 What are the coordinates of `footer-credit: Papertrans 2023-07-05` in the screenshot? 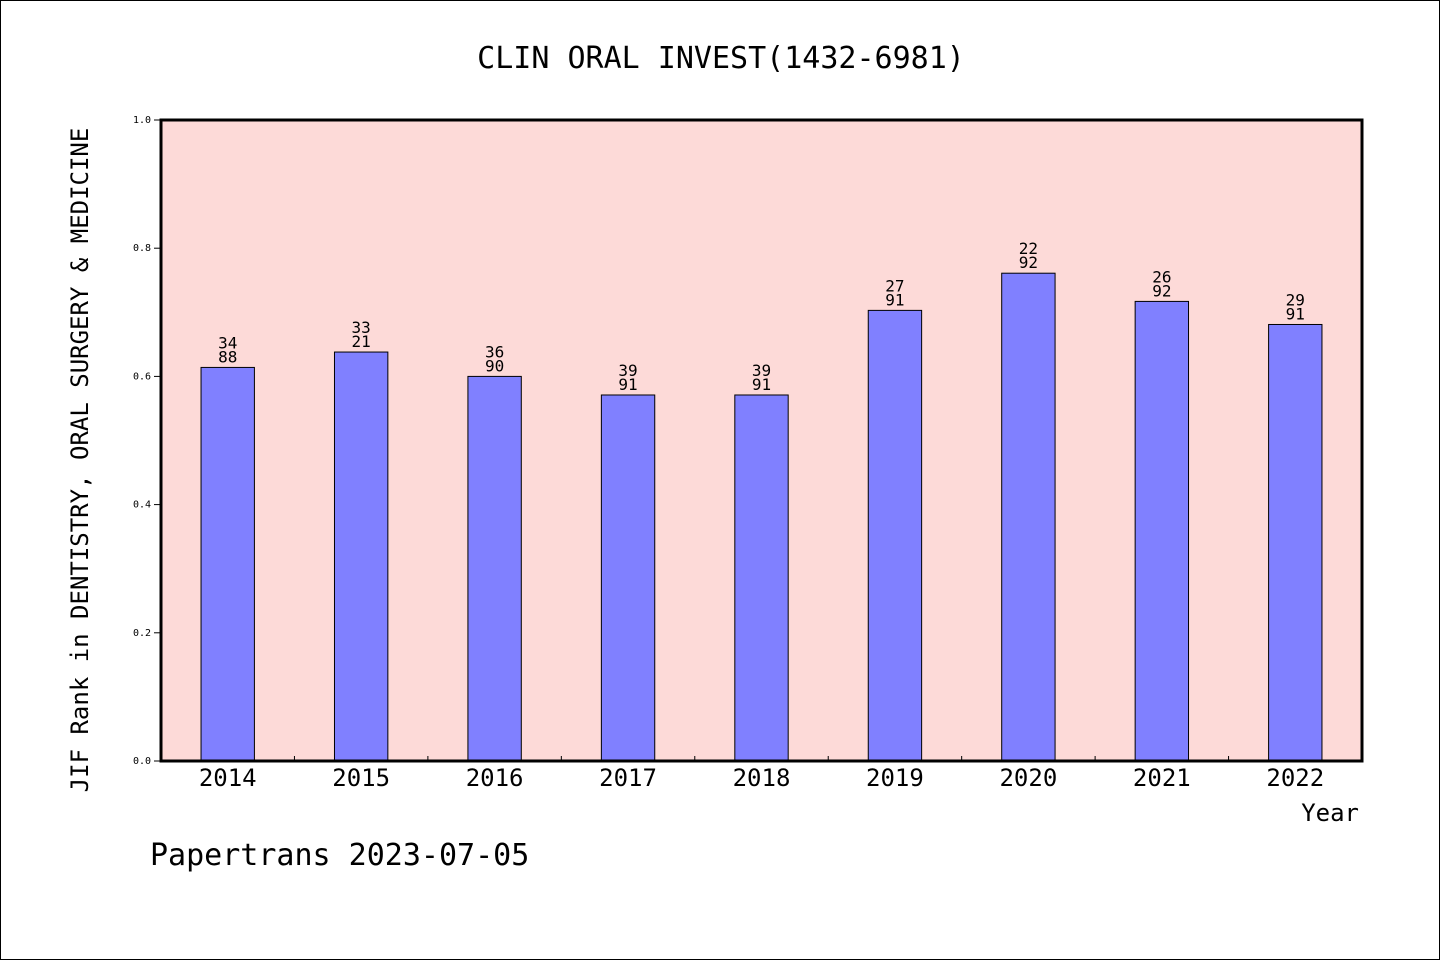 It's located at (339, 855).